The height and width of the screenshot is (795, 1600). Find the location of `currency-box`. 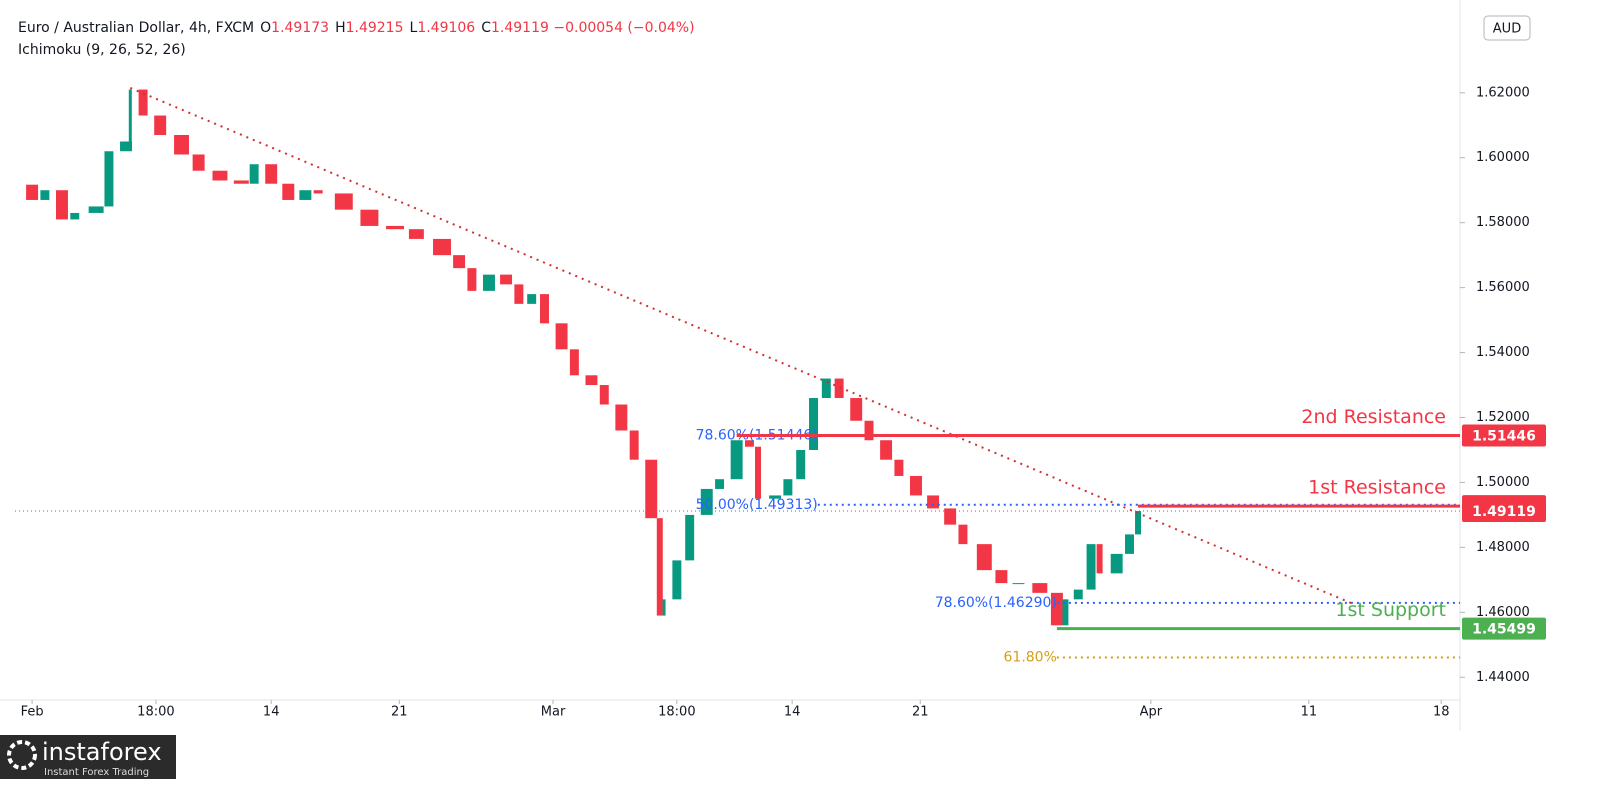

currency-box is located at coordinates (1507, 28).